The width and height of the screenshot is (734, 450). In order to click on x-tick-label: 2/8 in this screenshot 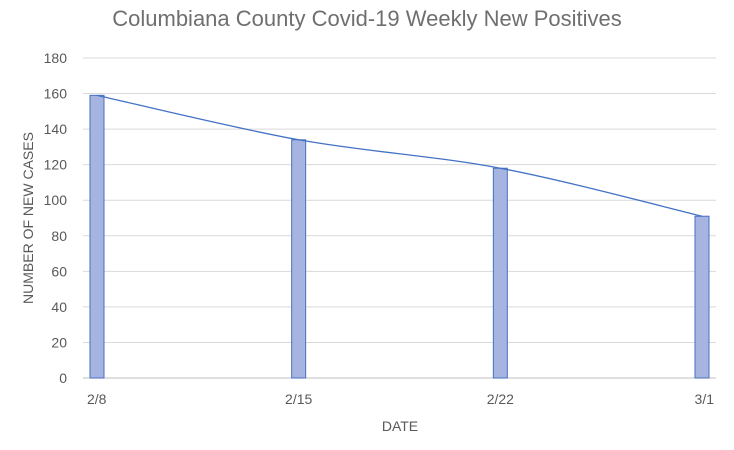, I will do `click(97, 399)`.